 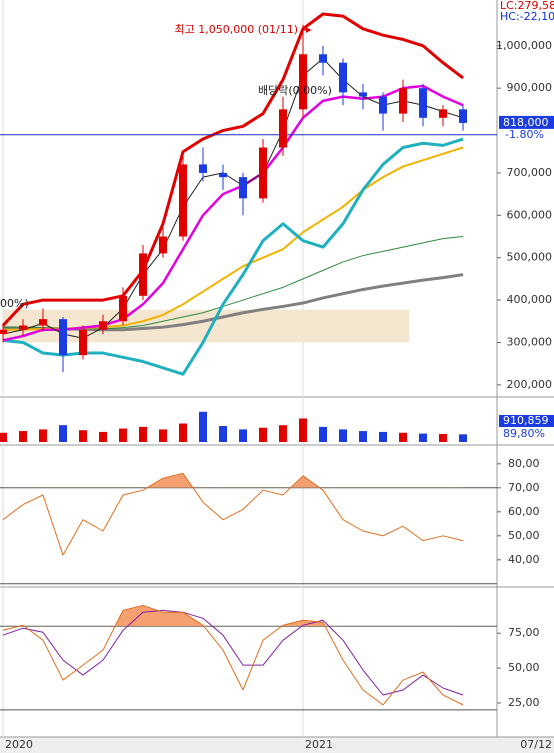 What do you see at coordinates (233, 514) in the screenshot?
I see `rsi-line` at bounding box center [233, 514].